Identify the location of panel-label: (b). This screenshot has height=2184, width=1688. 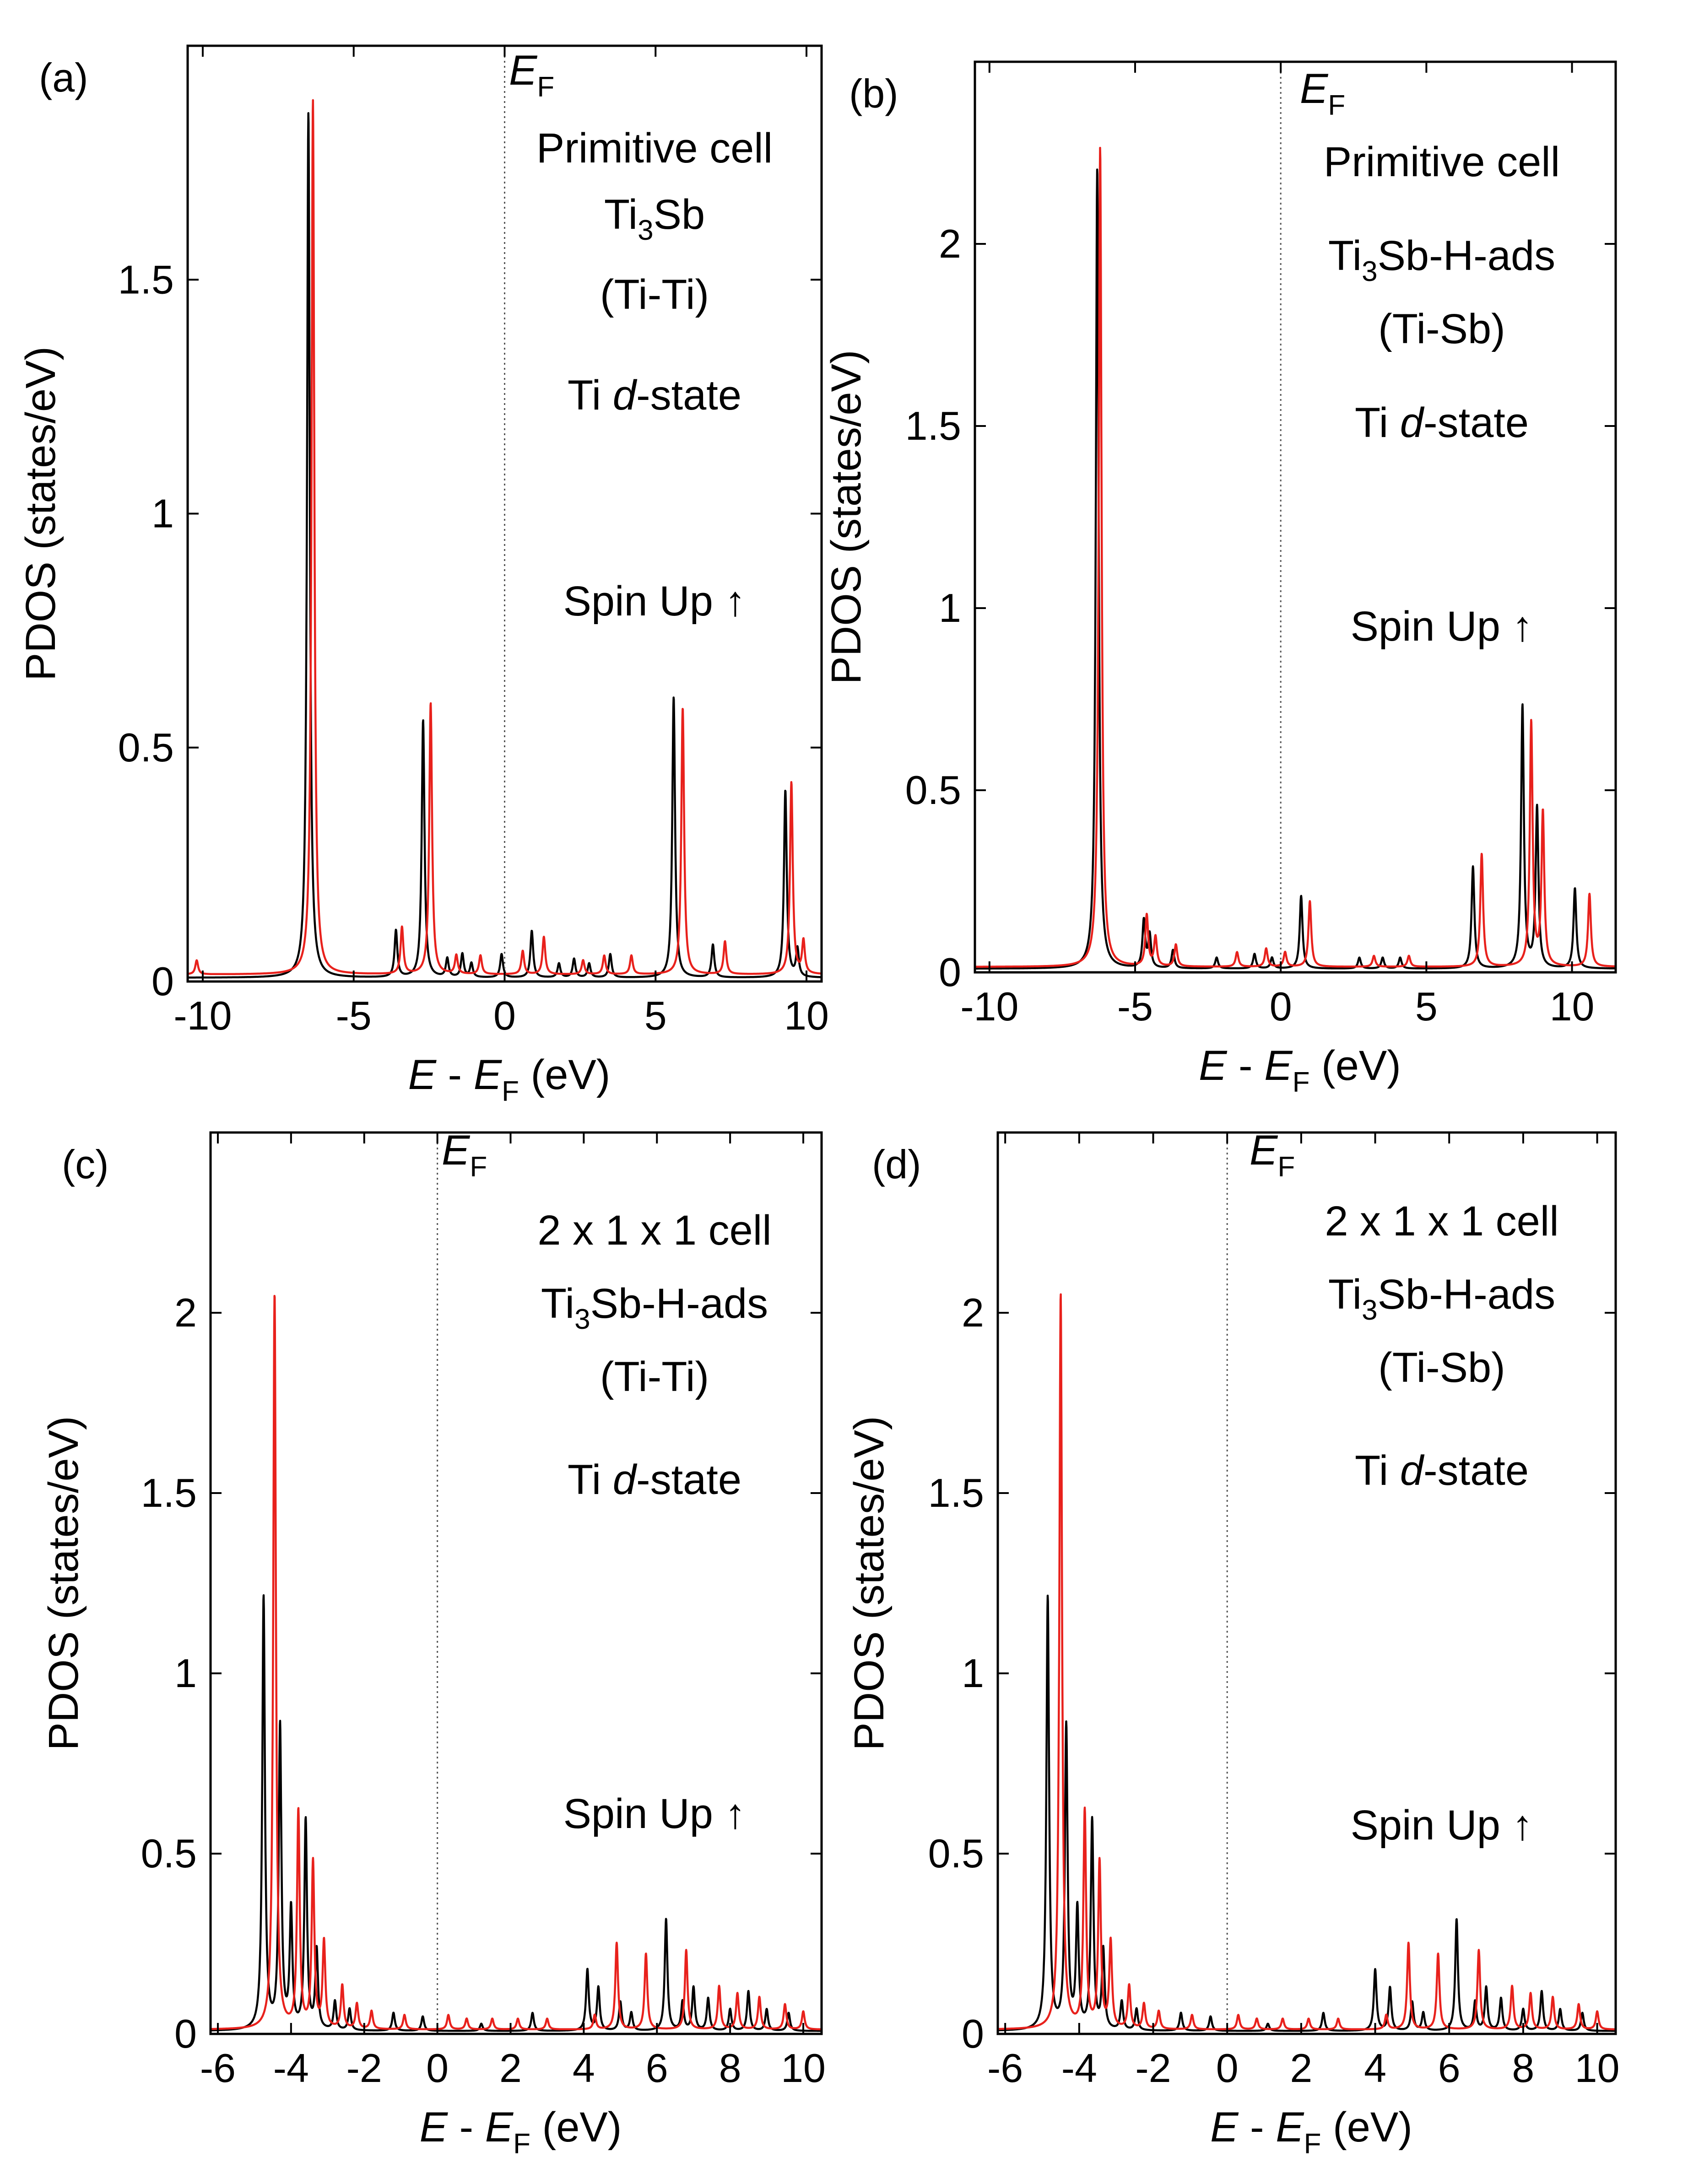
(873, 93).